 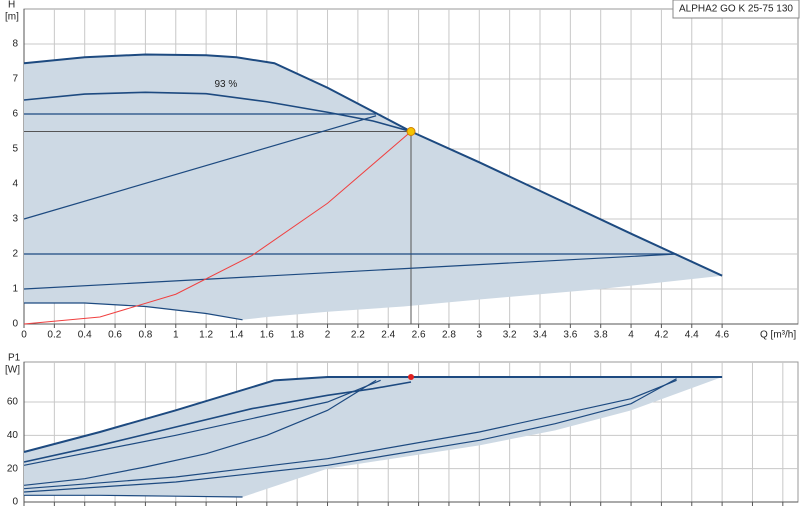 I want to click on x-tick-label: 3.8, so click(x=601, y=335).